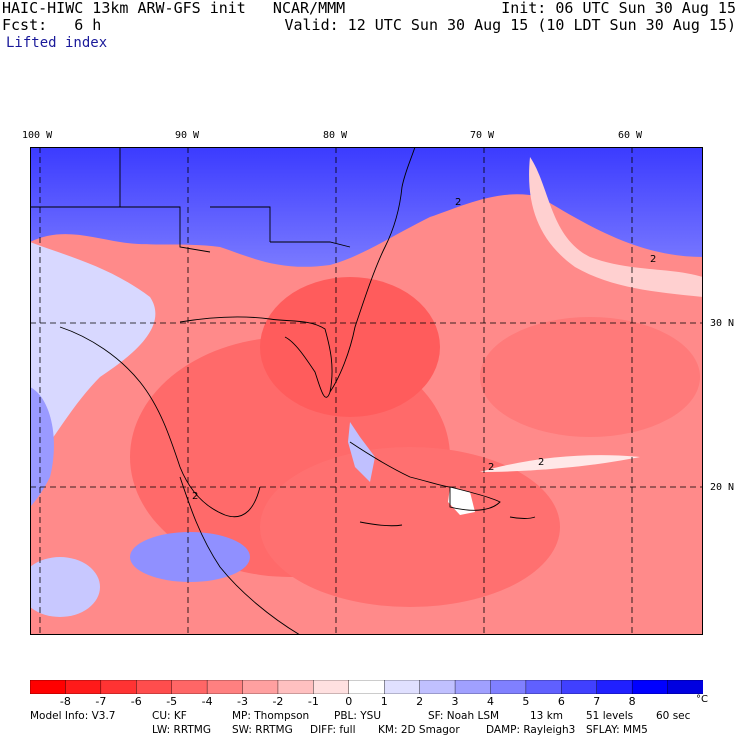  Describe the element at coordinates (65, 587) in the screenshot. I see `pacific-stable` at that location.